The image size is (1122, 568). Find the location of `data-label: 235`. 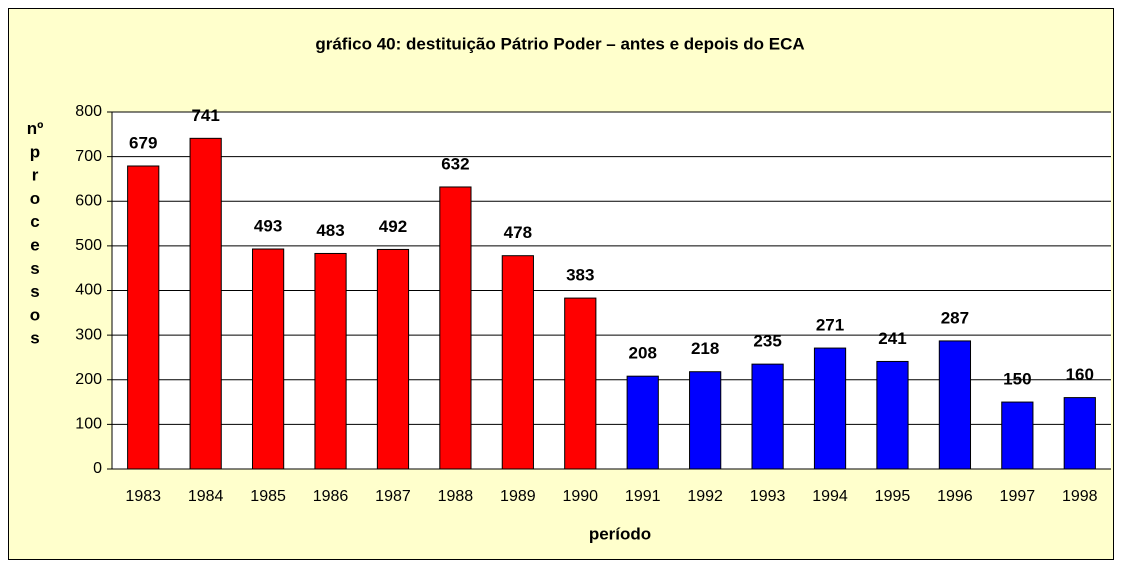

data-label: 235 is located at coordinates (767, 341).